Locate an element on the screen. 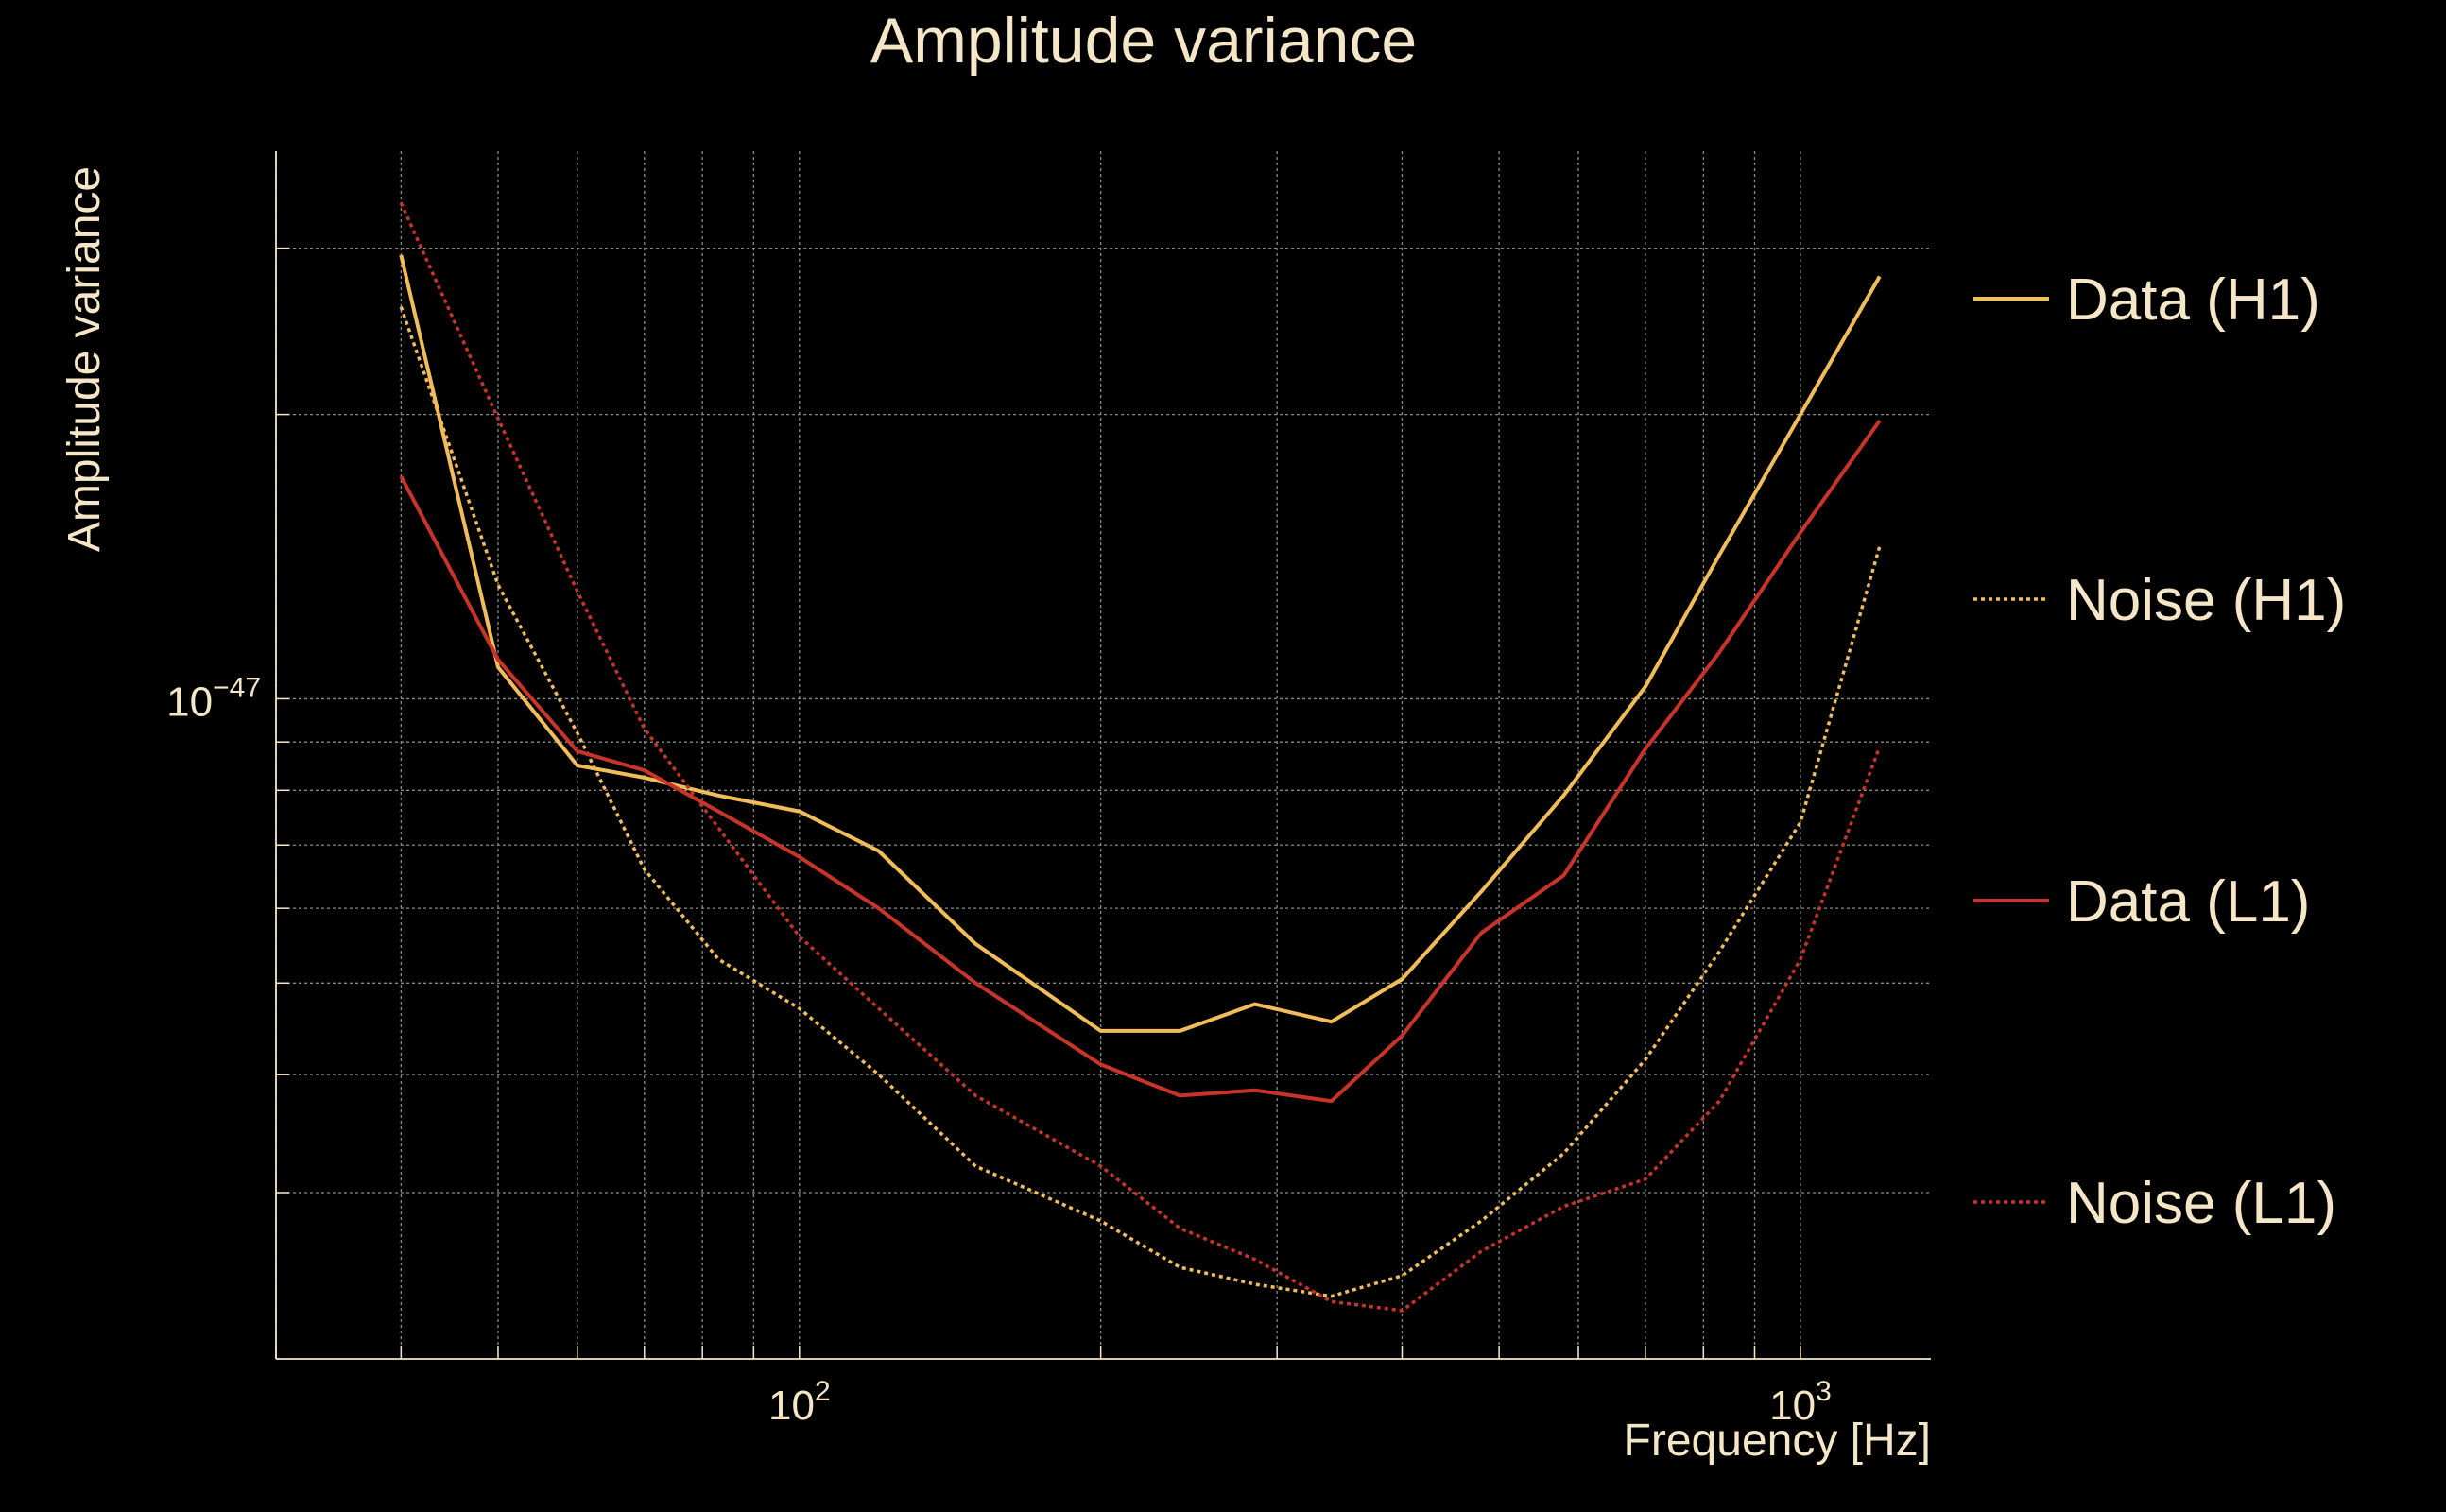  x-tick-label: 10² is located at coordinates (799, 1402).